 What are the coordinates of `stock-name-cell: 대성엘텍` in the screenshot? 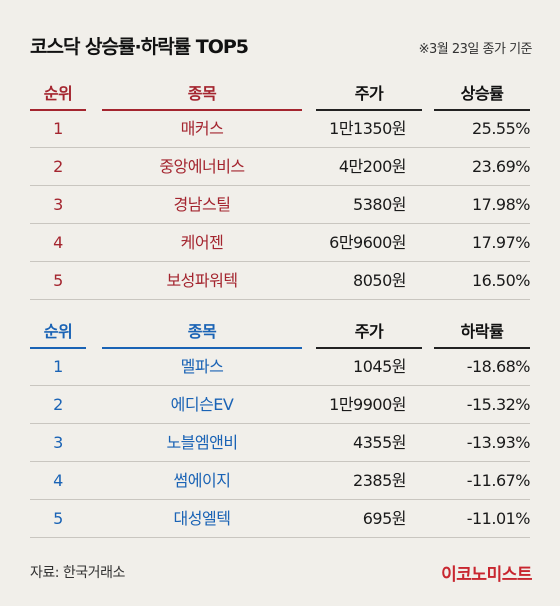 It's located at (202, 518).